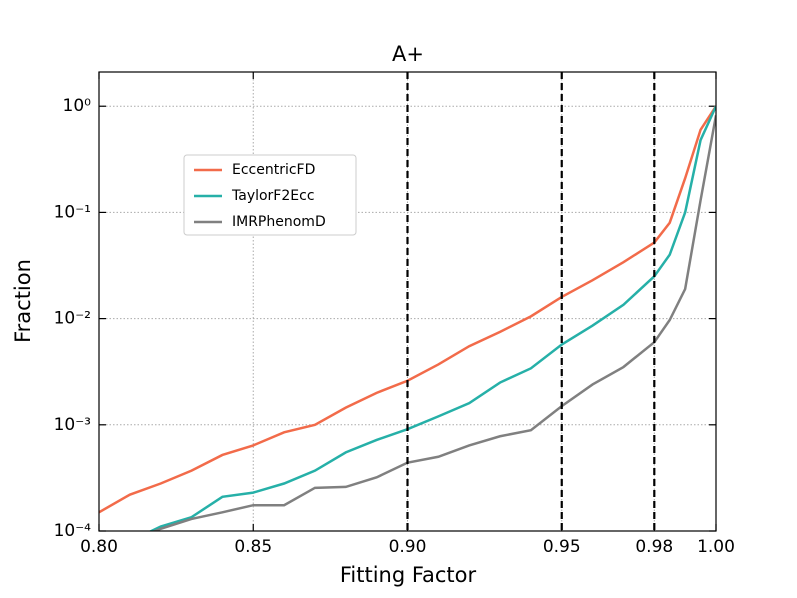 The image size is (797, 598). What do you see at coordinates (273, 196) in the screenshot?
I see `legend-label: TaylorF2Ecc` at bounding box center [273, 196].